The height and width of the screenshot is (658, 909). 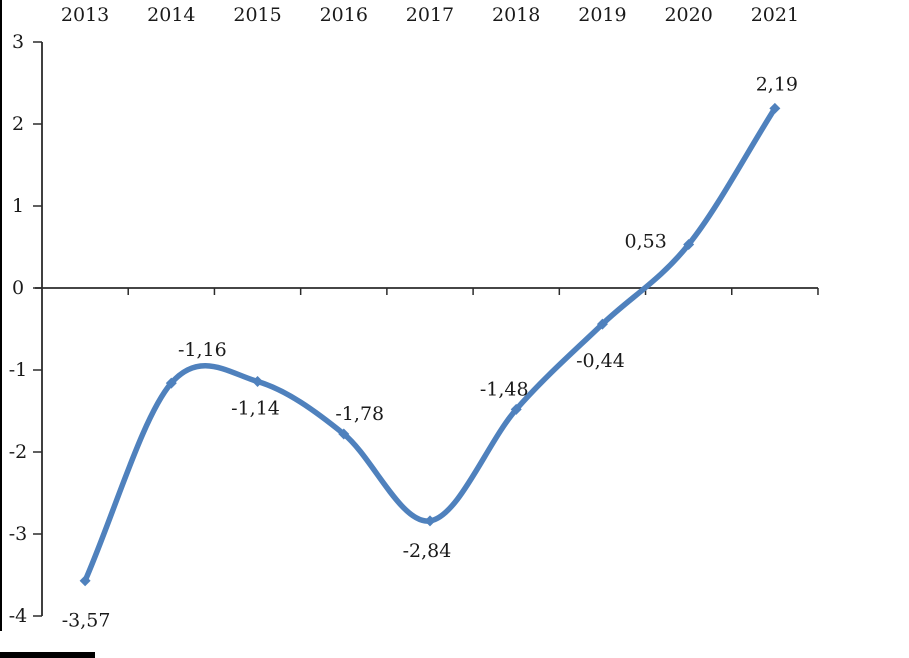 What do you see at coordinates (86, 621) in the screenshot?
I see `data-point-label: -3,57` at bounding box center [86, 621].